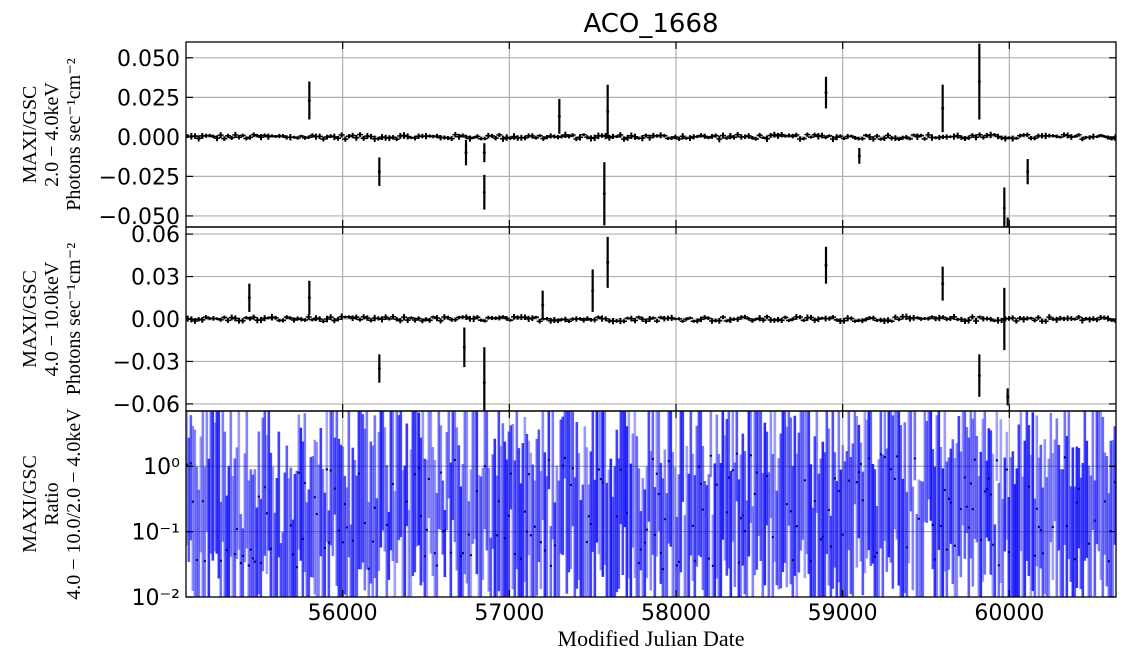  Describe the element at coordinates (74, 504) in the screenshot. I see `y-axis-label-line: 4.0 − 10.0/2.0 − 4.0keV` at that location.